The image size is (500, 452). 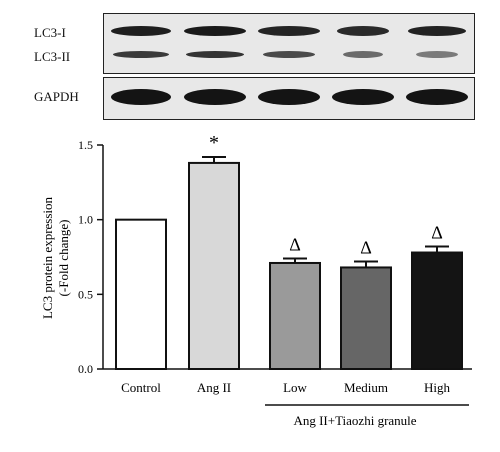 I want to click on bar-low, so click(x=295, y=315).